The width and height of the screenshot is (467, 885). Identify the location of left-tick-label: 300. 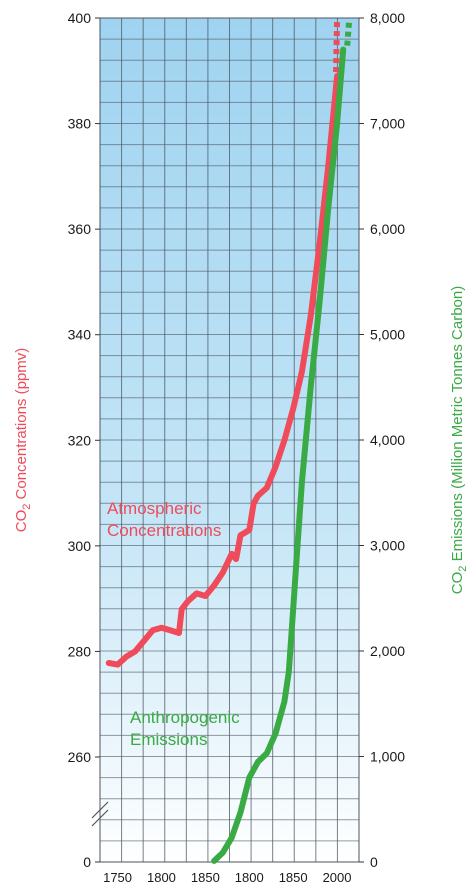
(80, 546).